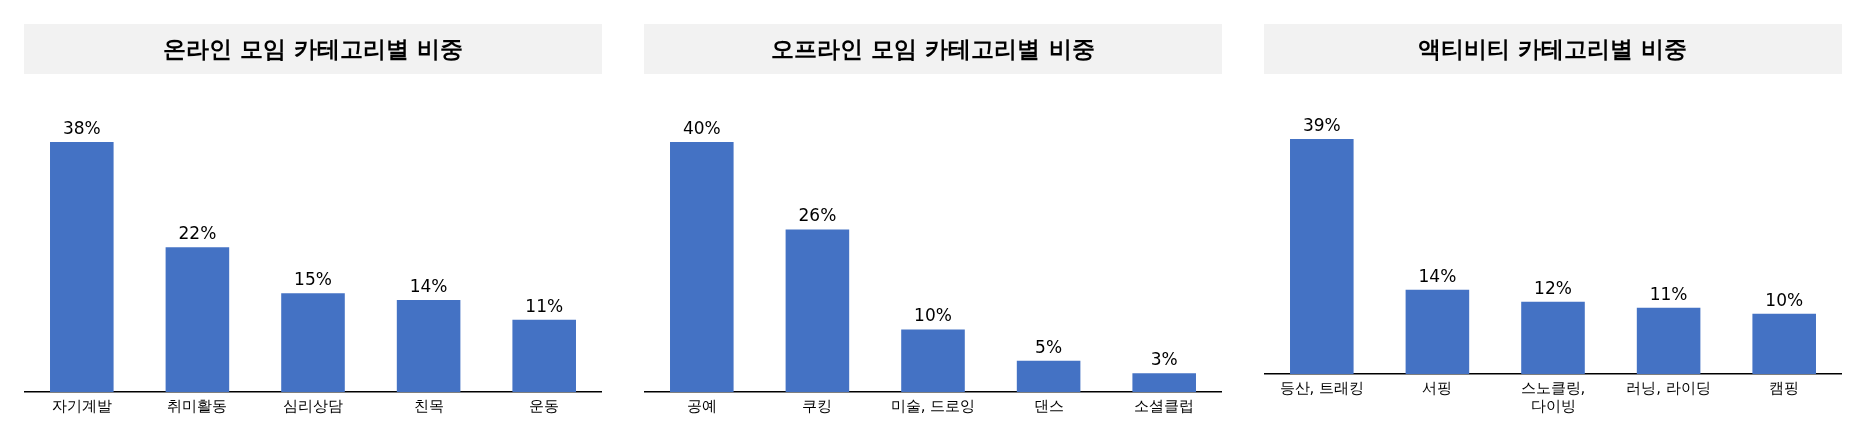  What do you see at coordinates (701, 127) in the screenshot?
I see `data-label: 40%` at bounding box center [701, 127].